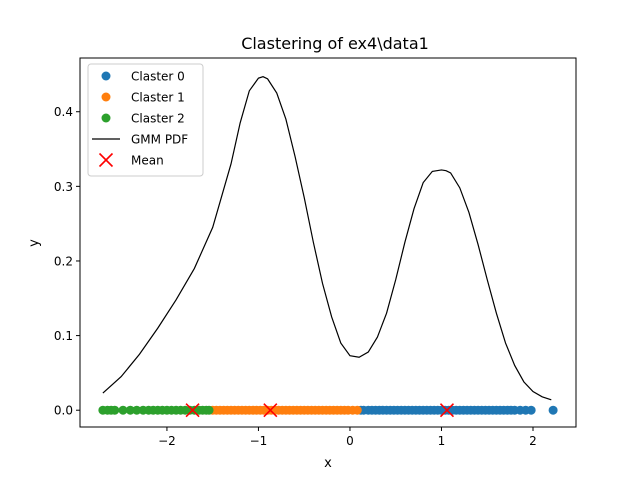 The width and height of the screenshot is (640, 480). What do you see at coordinates (63, 261) in the screenshot?
I see `y-tick-label: 0.2` at bounding box center [63, 261].